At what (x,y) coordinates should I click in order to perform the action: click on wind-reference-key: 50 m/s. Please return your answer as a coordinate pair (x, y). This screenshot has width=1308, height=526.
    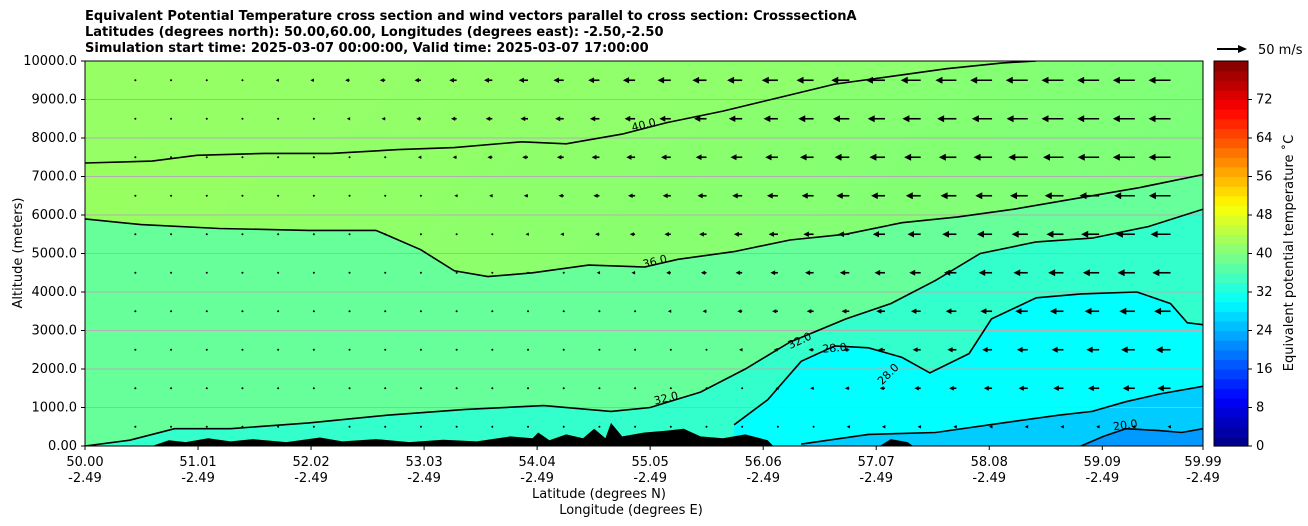
    Looking at the image, I should click on (1260, 50).